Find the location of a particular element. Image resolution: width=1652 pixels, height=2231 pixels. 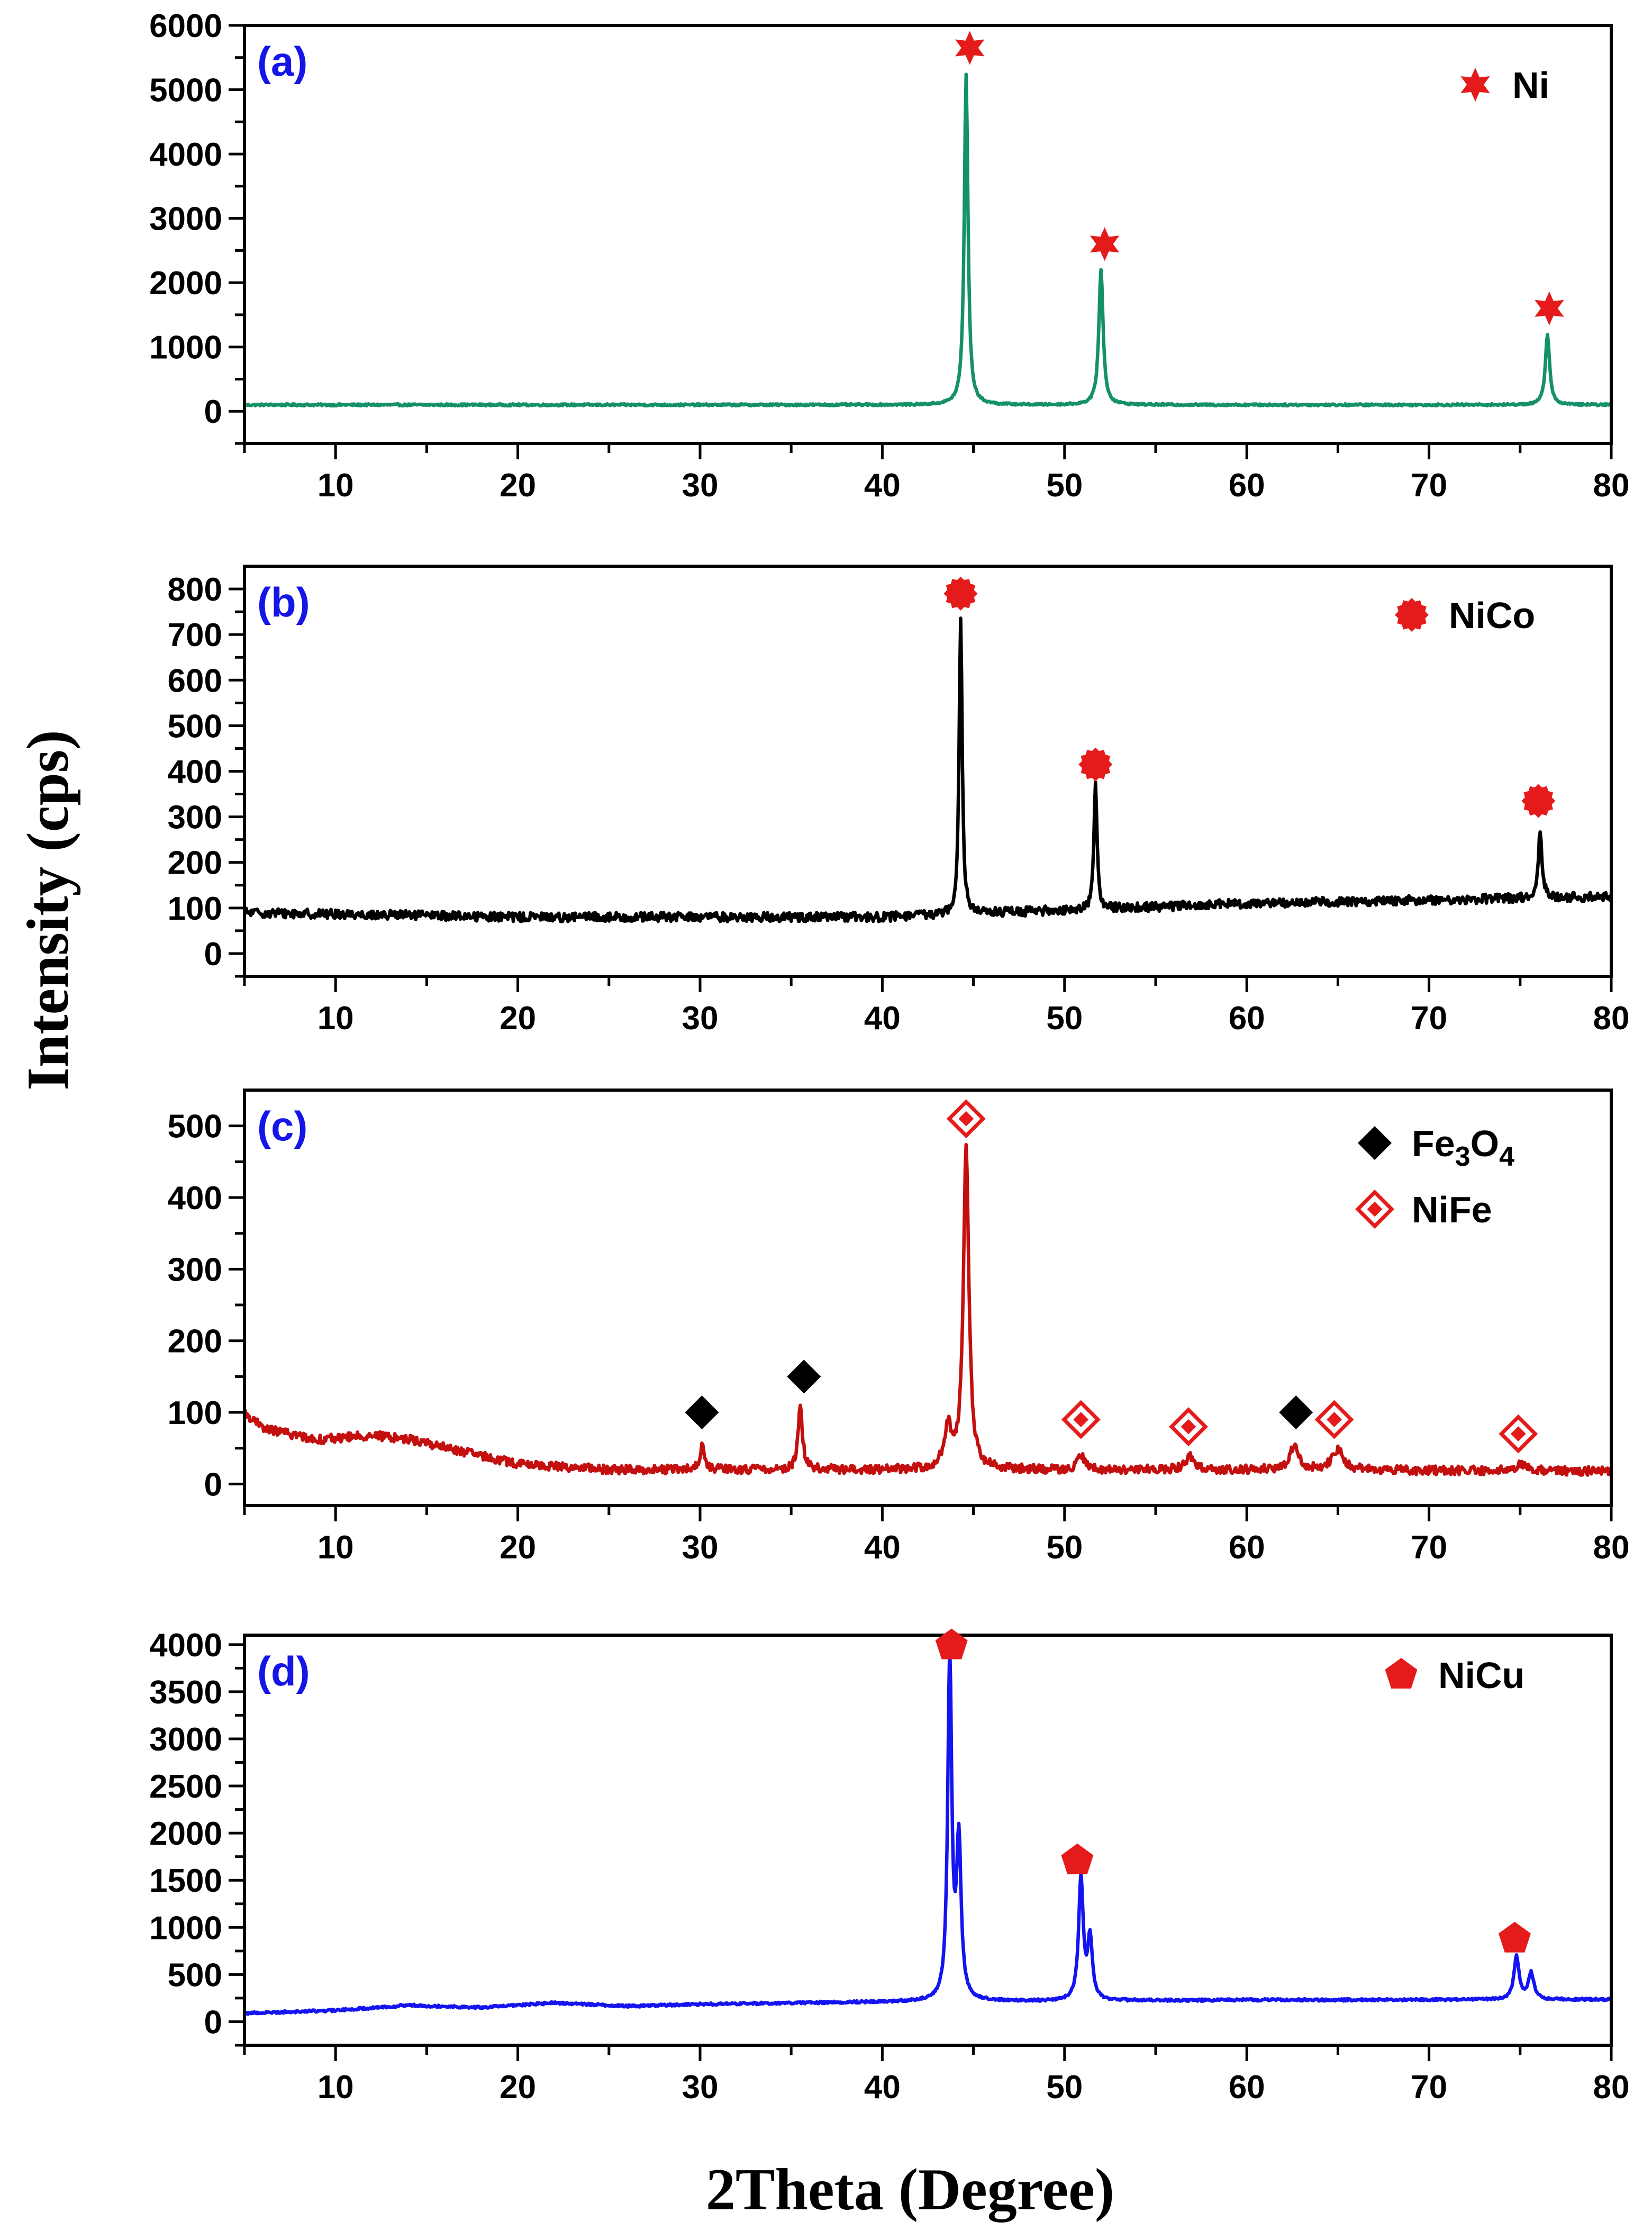

y-tick-label: 800 is located at coordinates (195, 590).